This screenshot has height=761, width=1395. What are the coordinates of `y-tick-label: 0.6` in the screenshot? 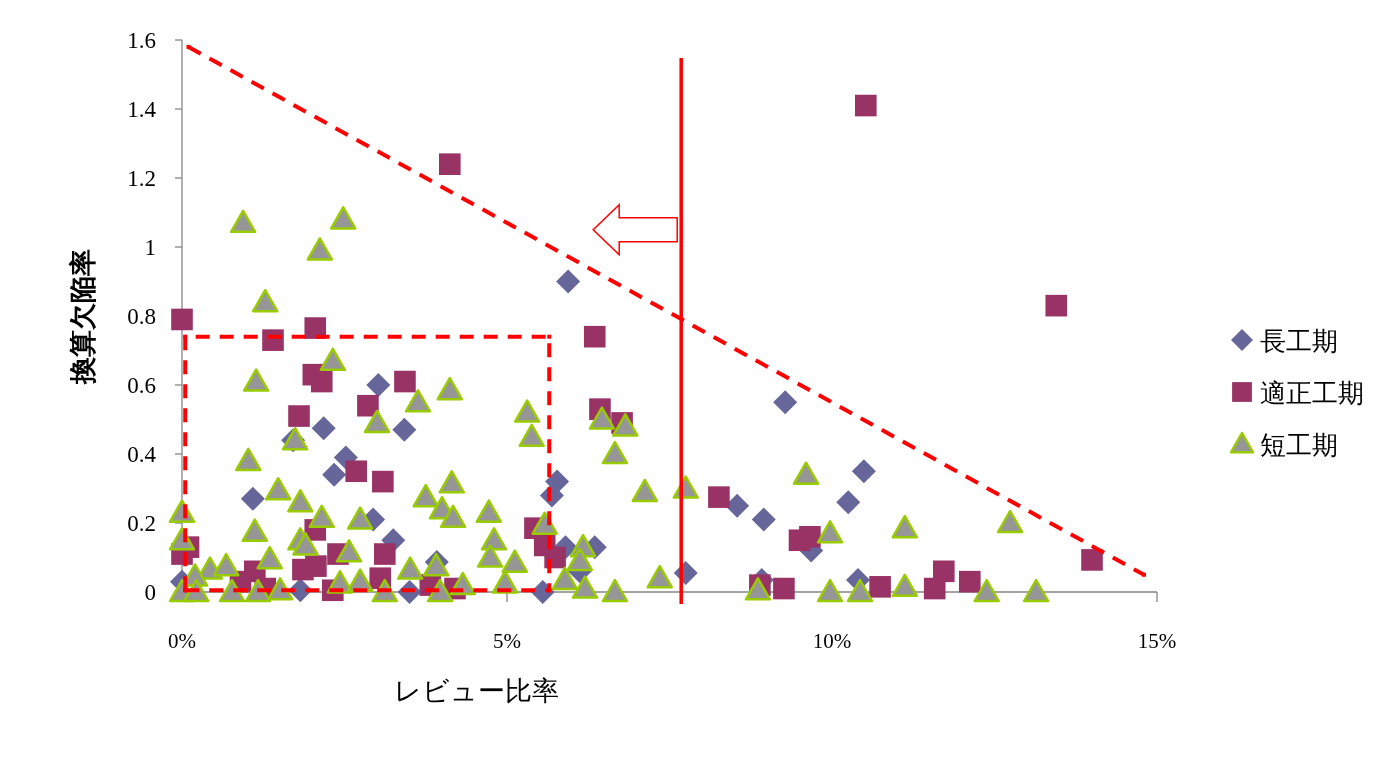 It's located at (141, 385).